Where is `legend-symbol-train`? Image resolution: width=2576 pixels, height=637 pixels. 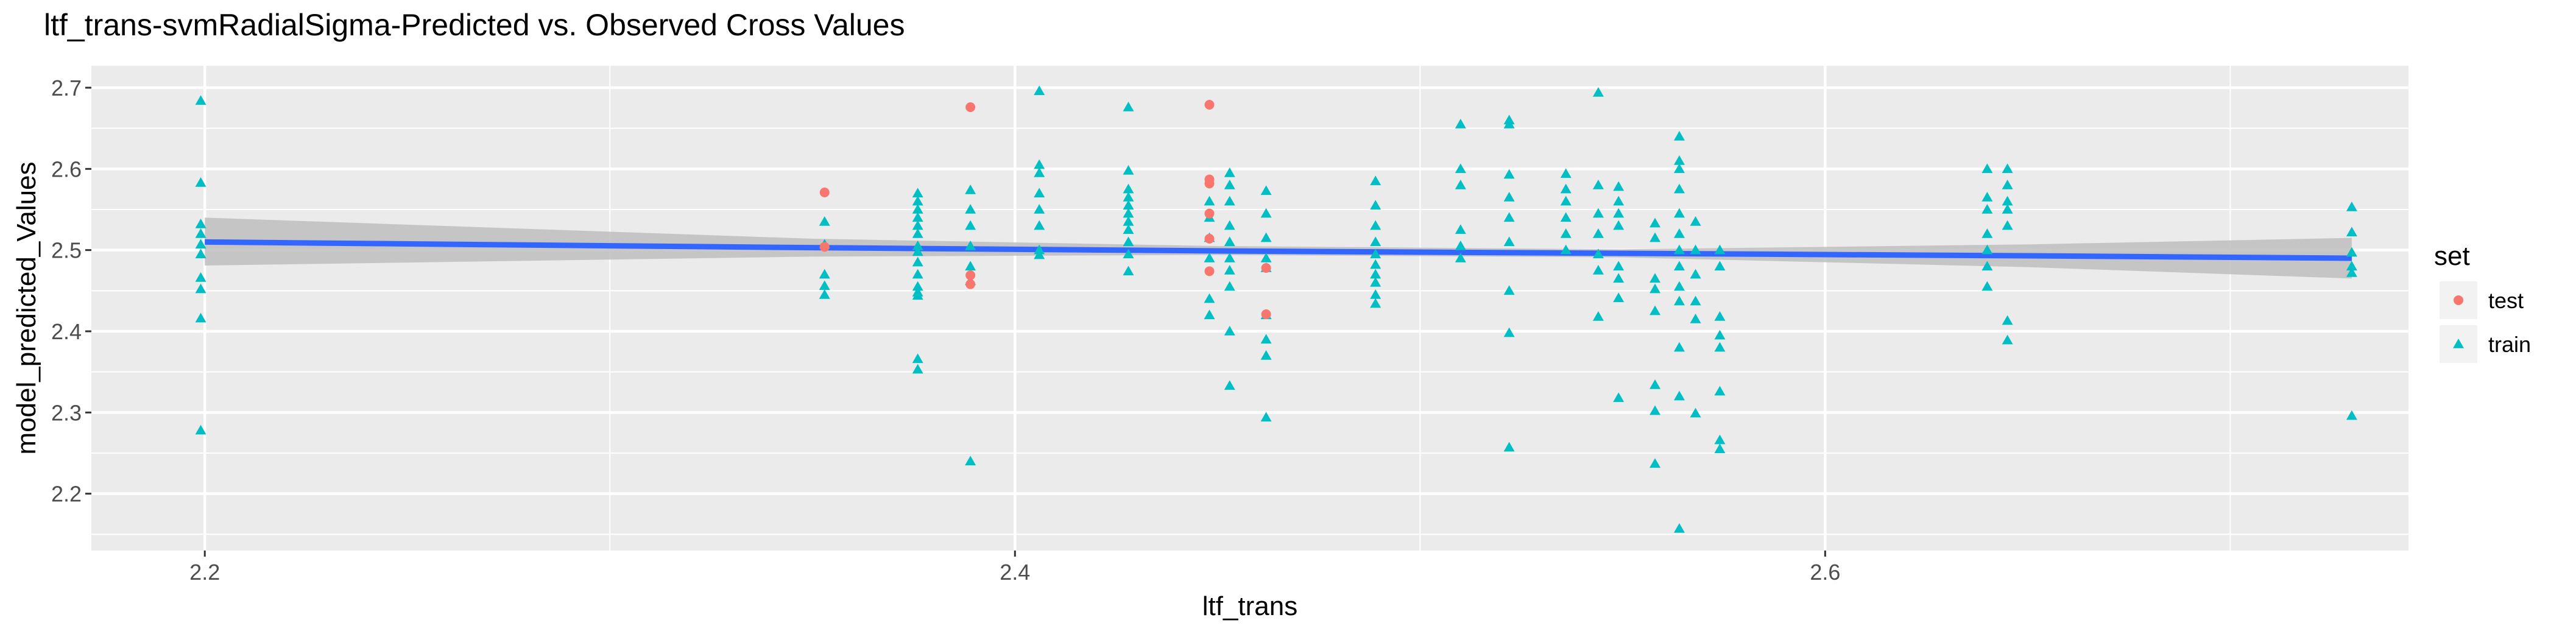
legend-symbol-train is located at coordinates (2458, 344).